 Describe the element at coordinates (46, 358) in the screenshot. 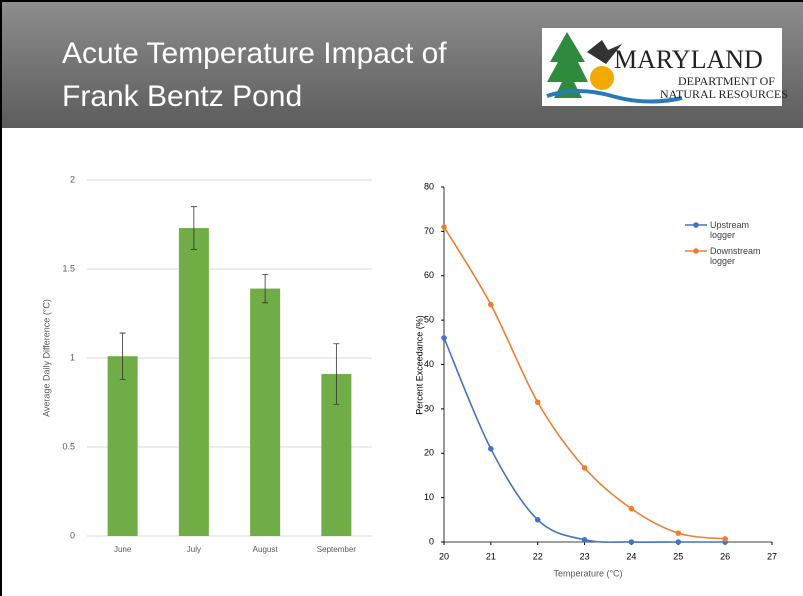

I see `y-axis-label: Average Daily Difference (°C)` at that location.